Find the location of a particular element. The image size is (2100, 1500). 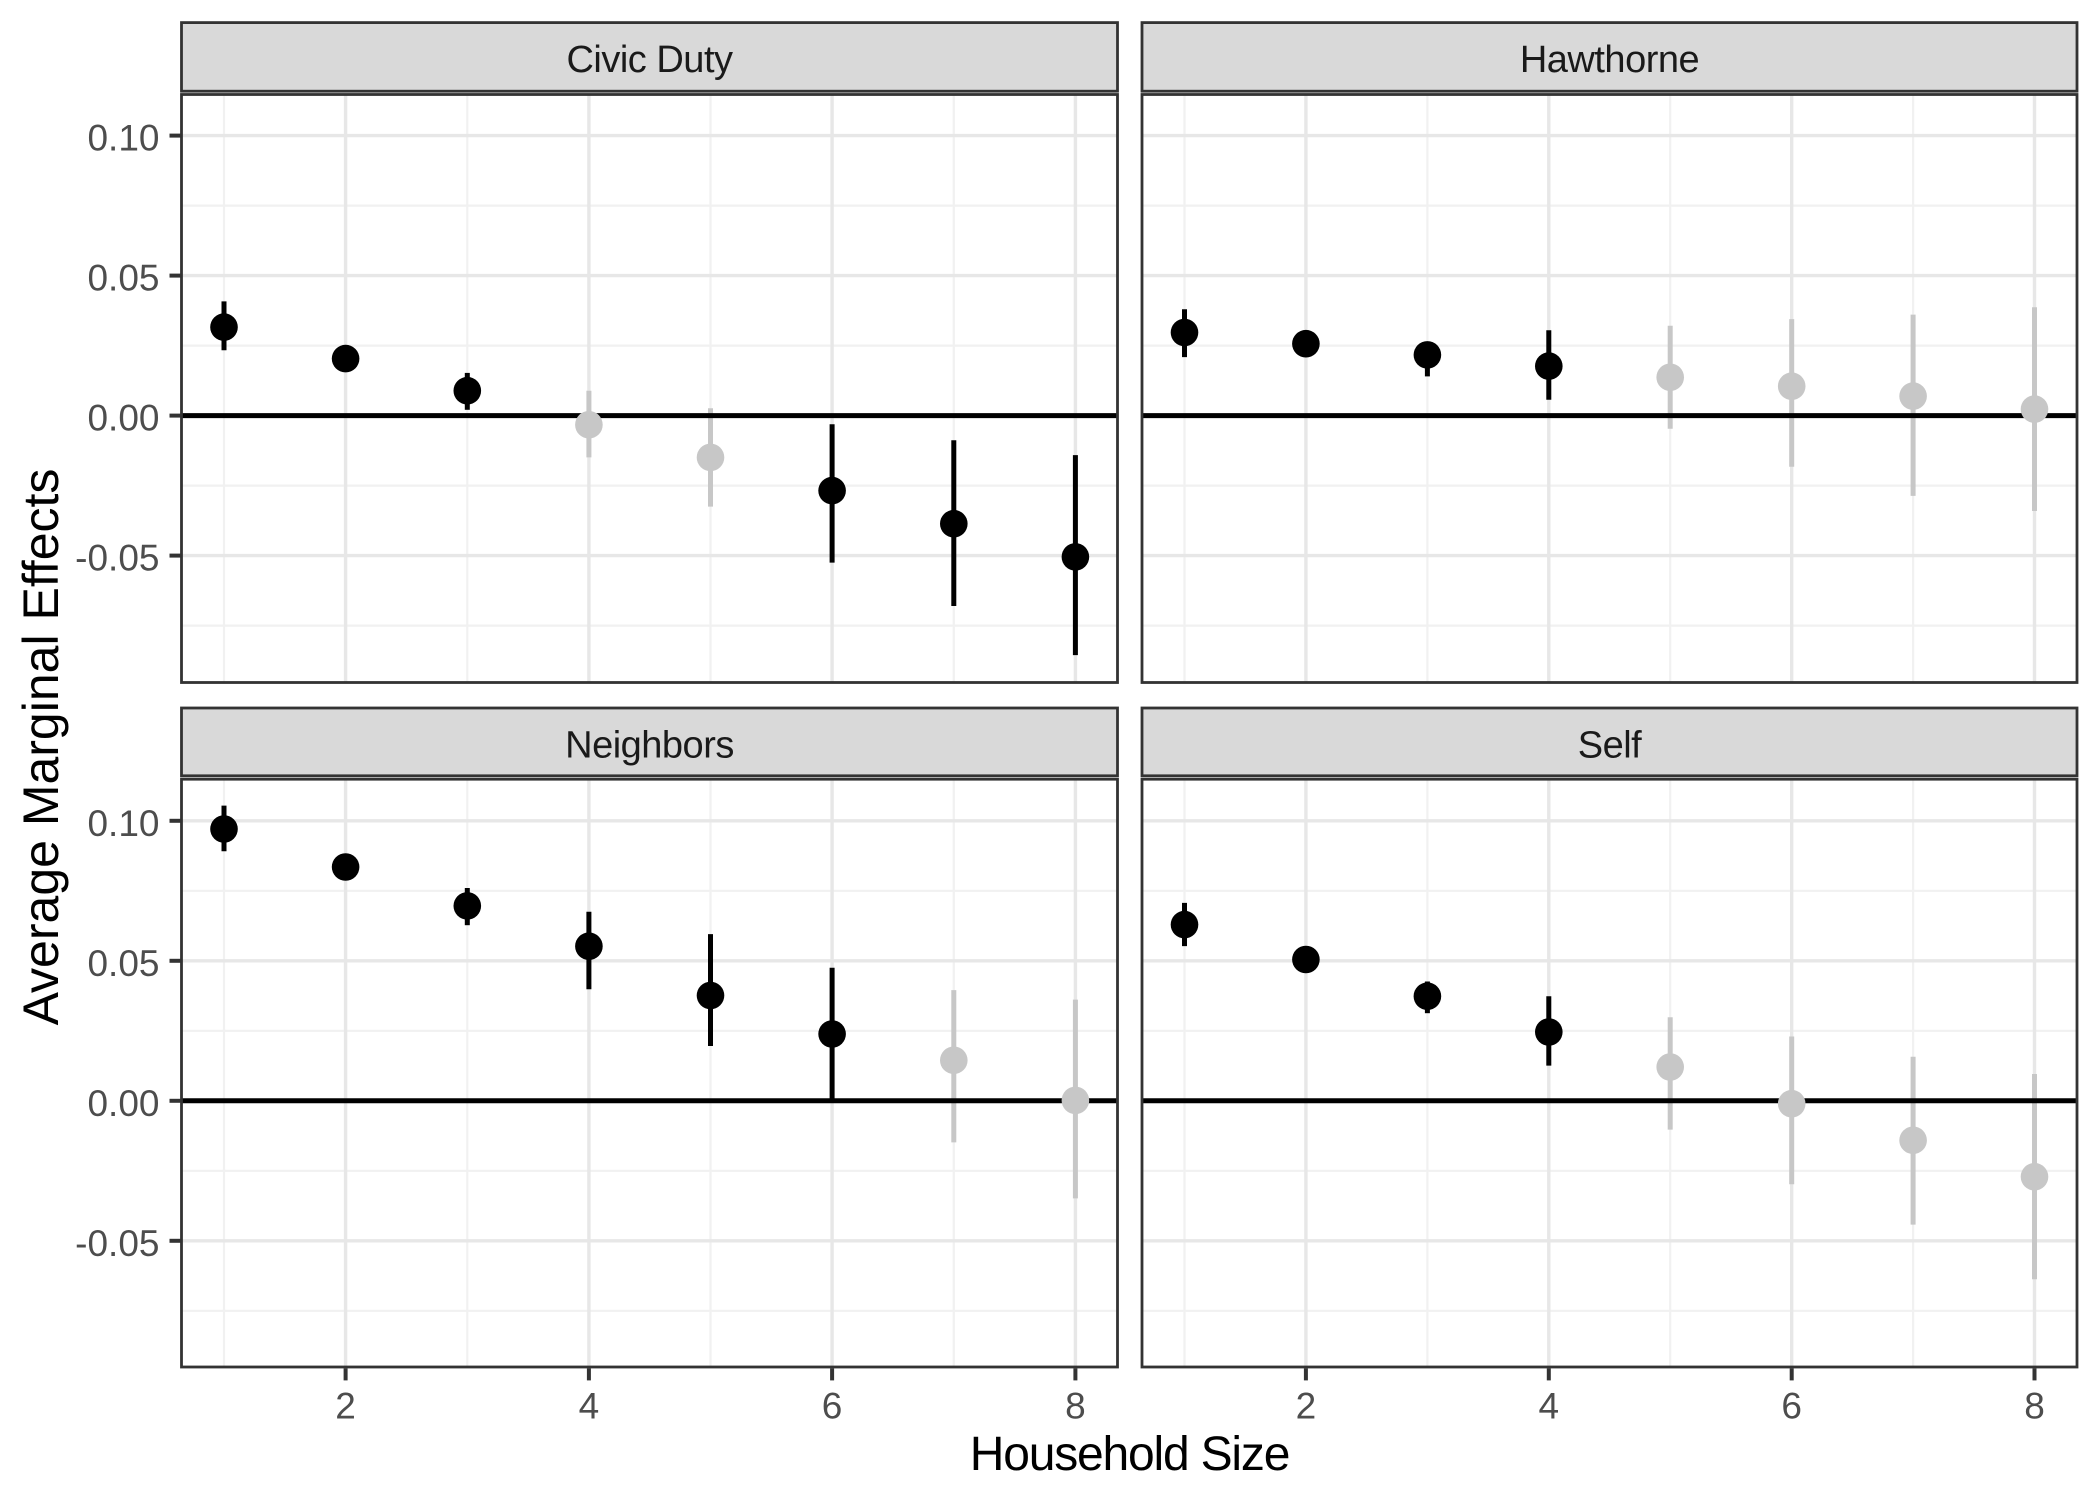

svg-text: Hawthorne is located at coordinates (1609, 60).